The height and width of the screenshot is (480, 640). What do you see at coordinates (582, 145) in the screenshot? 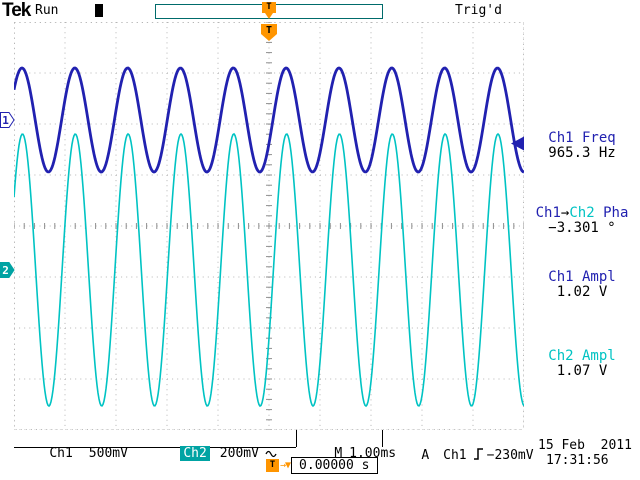
I see `measurement-1: Ch1 Freq 965.3 Hz` at bounding box center [582, 145].